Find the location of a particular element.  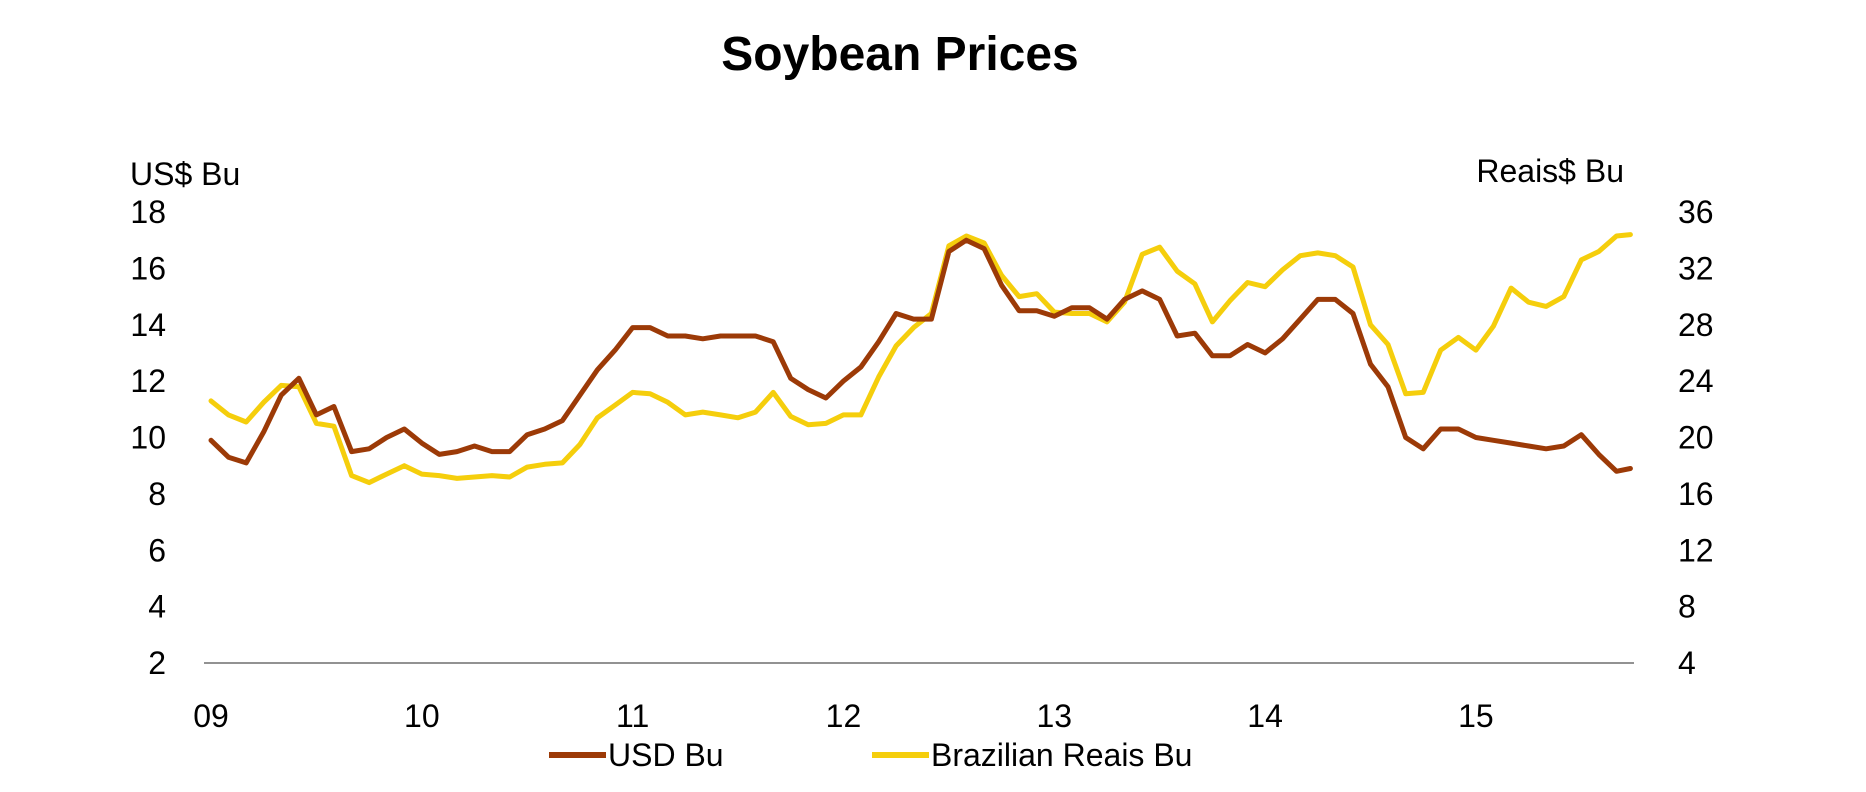

right-y-tick-label: 20 is located at coordinates (1696, 438).